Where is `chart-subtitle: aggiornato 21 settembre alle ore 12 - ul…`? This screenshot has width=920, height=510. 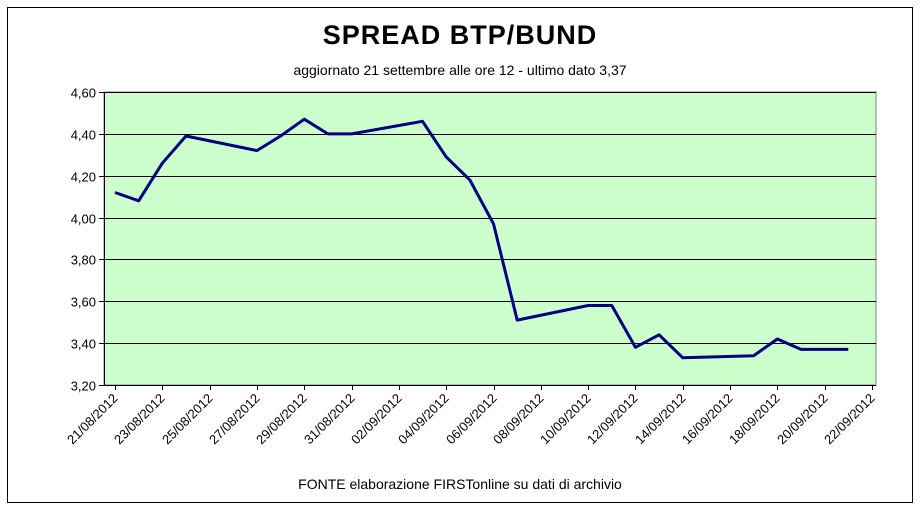 chart-subtitle: aggiornato 21 settembre alle ore 12 - ul… is located at coordinates (460, 70).